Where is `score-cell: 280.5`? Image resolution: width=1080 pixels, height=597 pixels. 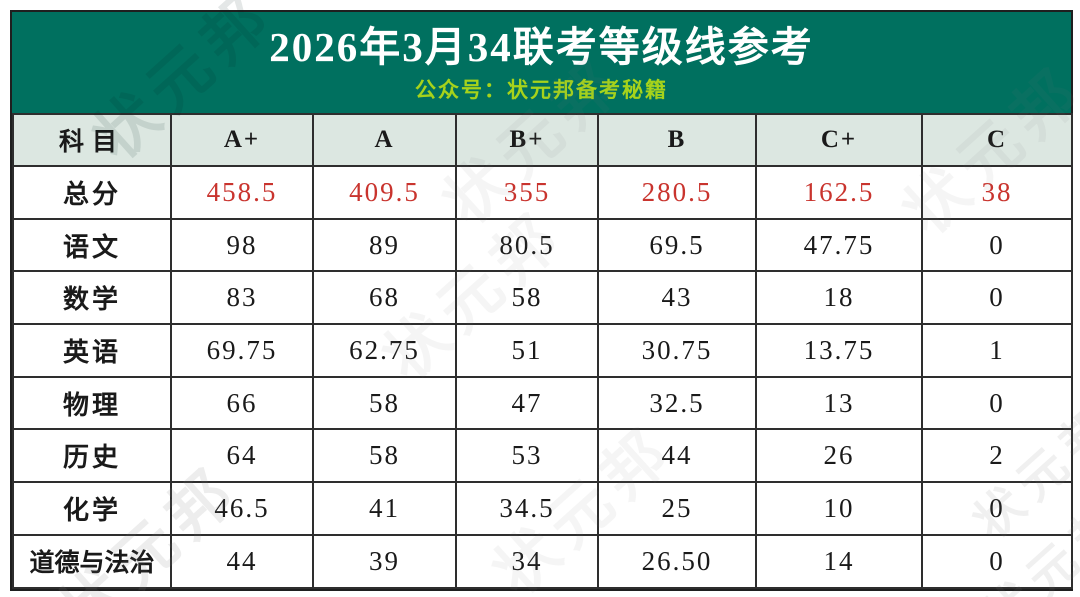 score-cell: 280.5 is located at coordinates (677, 192).